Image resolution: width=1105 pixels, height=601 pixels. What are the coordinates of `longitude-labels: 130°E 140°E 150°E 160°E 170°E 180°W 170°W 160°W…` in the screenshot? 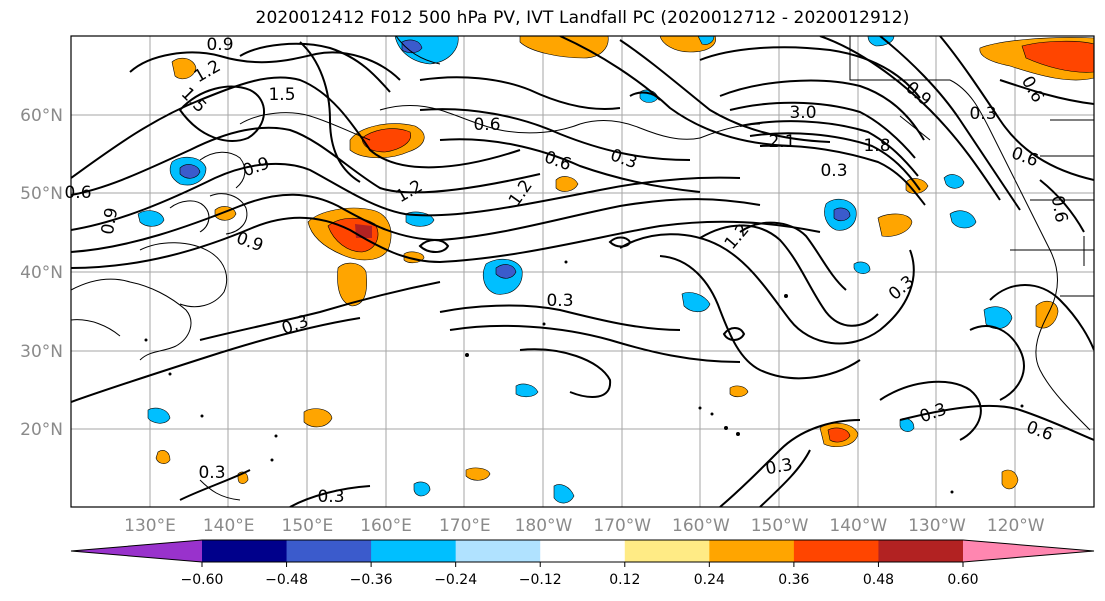 It's located at (584, 526).